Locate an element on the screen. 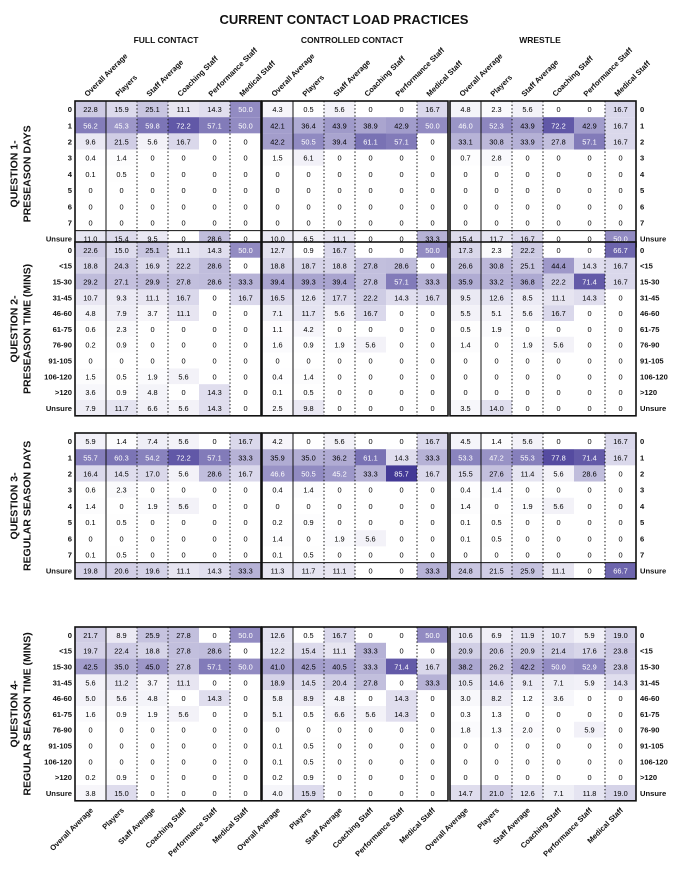  question-label-1: QUESTION 1-PRESEASON DAYS is located at coordinates (21, 173).